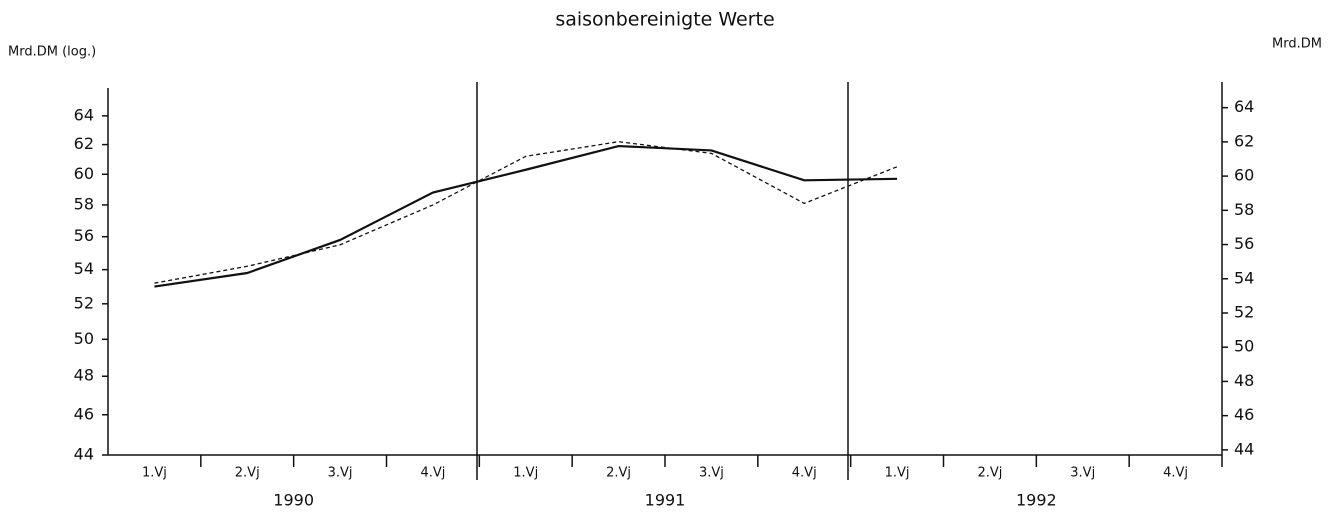 The image size is (1329, 515). I want to click on y2-tick-label: 54, so click(1244, 277).